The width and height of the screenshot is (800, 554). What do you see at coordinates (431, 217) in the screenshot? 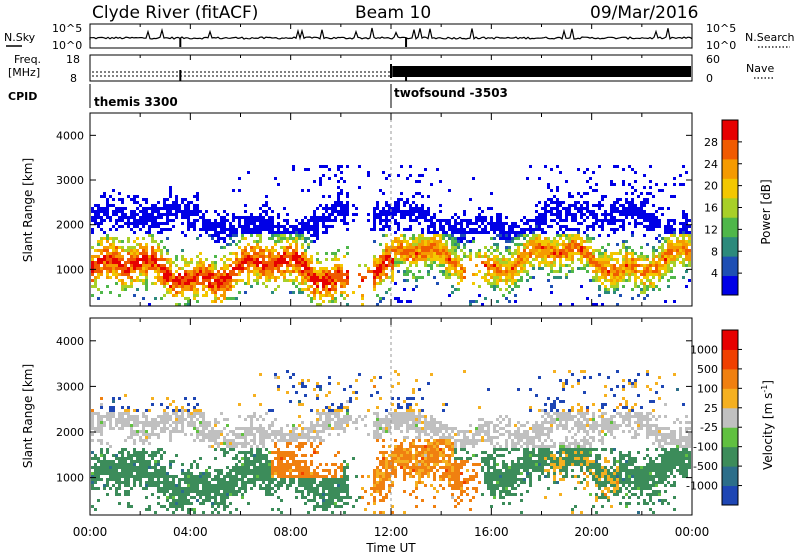
I see `power-cell-1937` at bounding box center [431, 217].